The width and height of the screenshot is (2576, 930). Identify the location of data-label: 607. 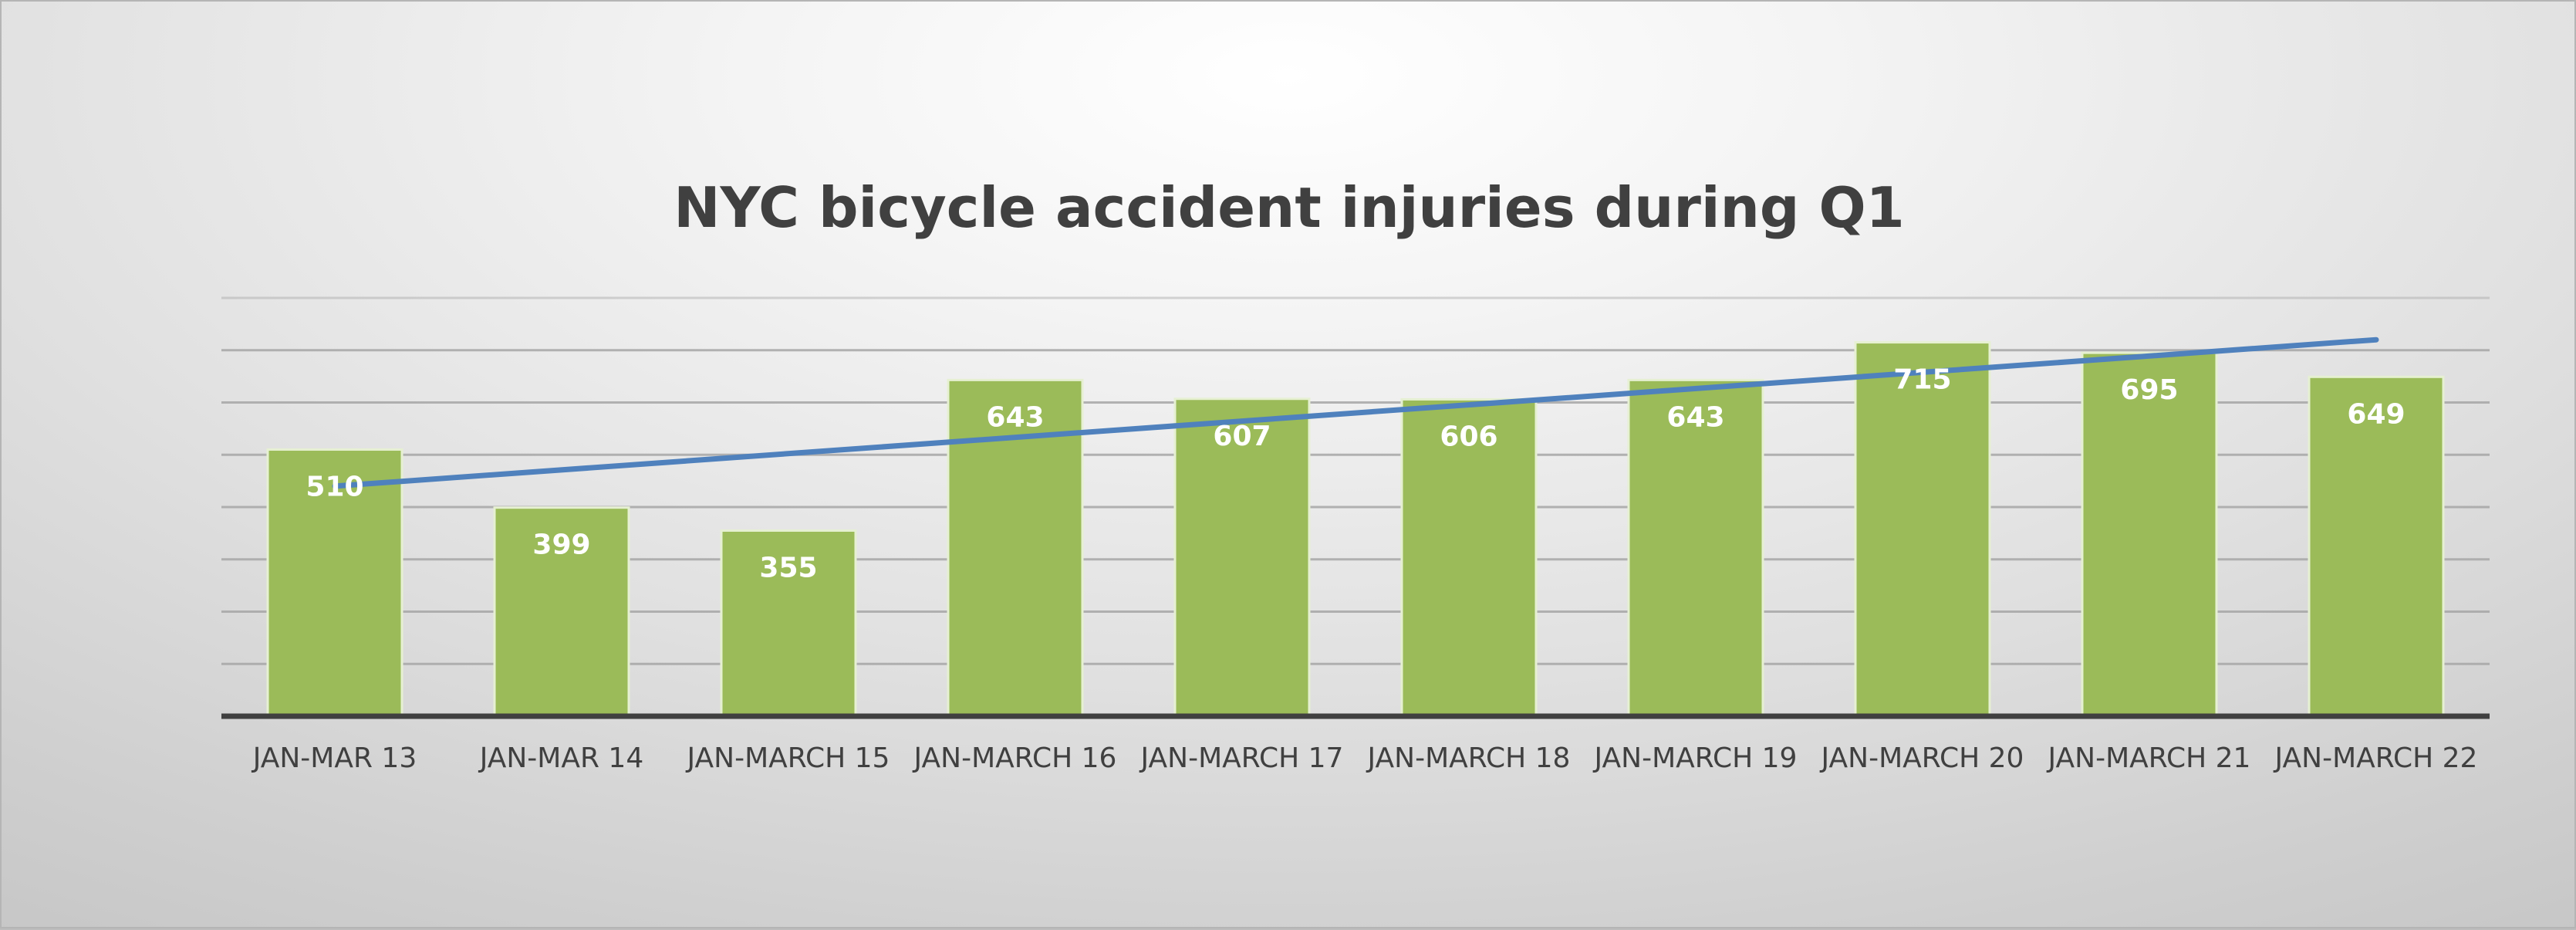
(1242, 436).